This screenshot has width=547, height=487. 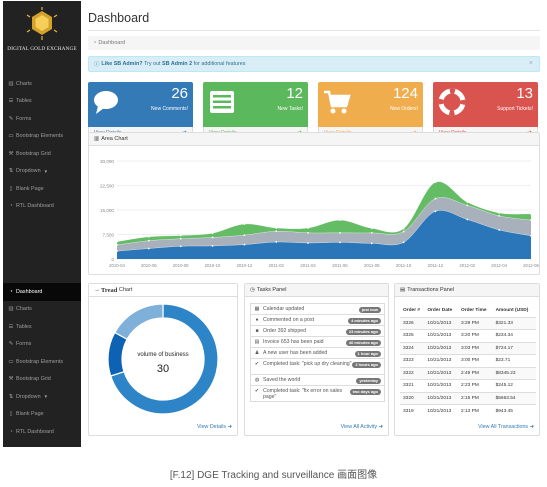 What do you see at coordinates (475, 311) in the screenshot?
I see `table-column-header: Order Time` at bounding box center [475, 311].